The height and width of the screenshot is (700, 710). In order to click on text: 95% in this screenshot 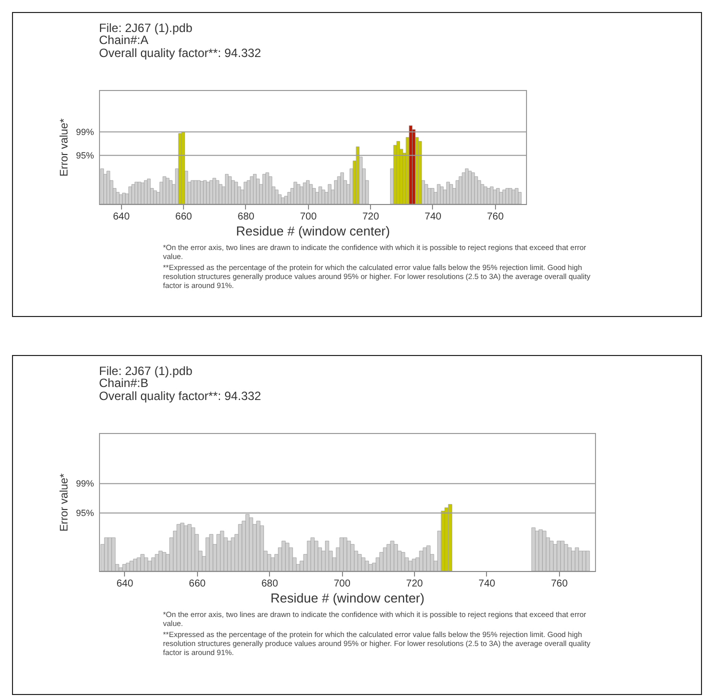, I will do `click(85, 155)`.